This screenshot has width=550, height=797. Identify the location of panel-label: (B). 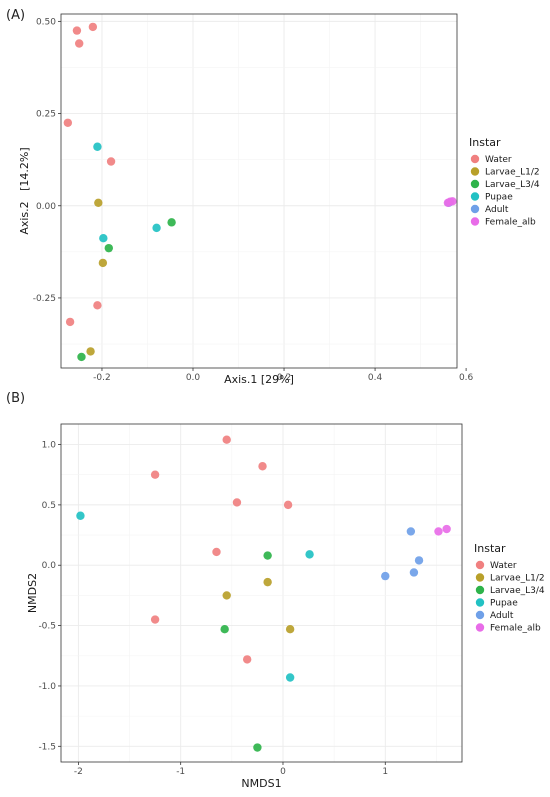
(15, 398).